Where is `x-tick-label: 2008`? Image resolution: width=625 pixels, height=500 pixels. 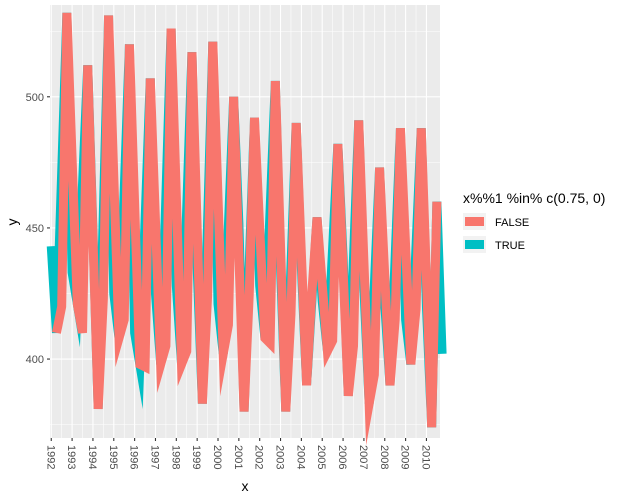 x-tick-label: 2008 is located at coordinates (384, 457).